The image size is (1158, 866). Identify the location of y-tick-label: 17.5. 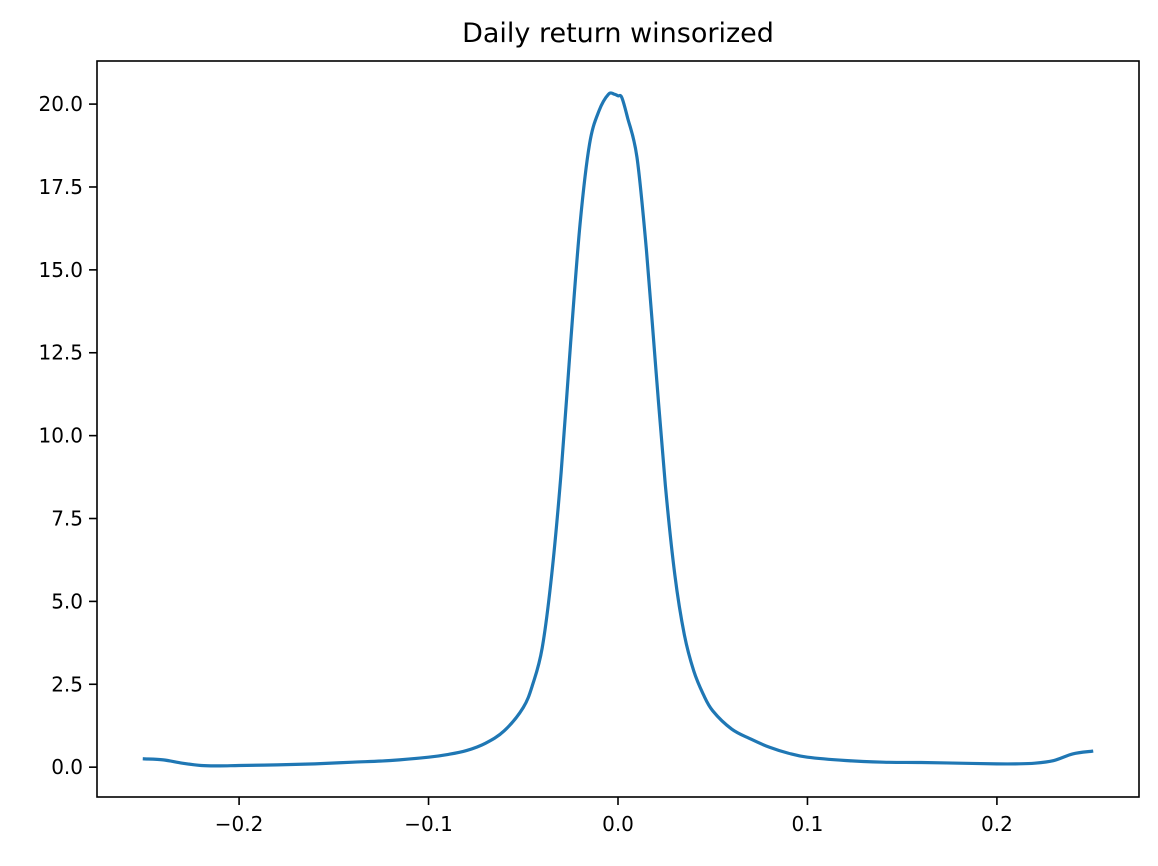
(60, 187).